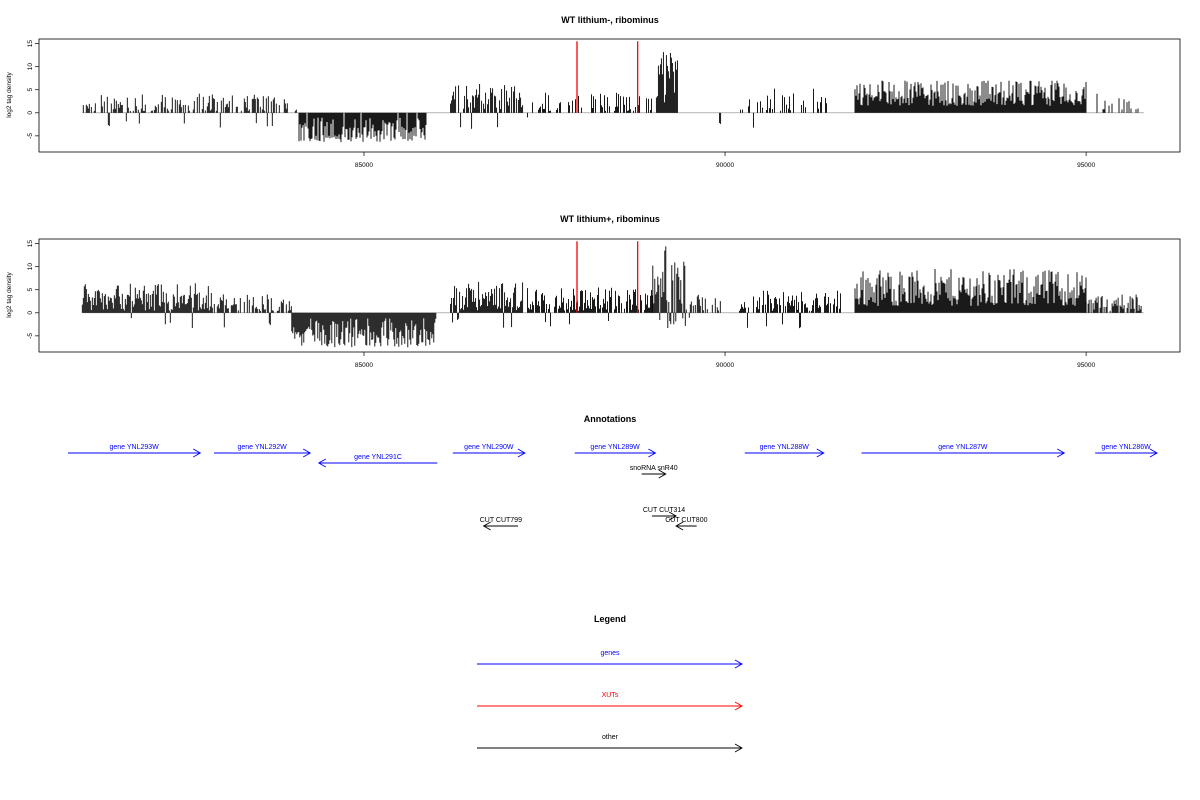  I want to click on annotation-feature: gene YNL292W, so click(263, 451).